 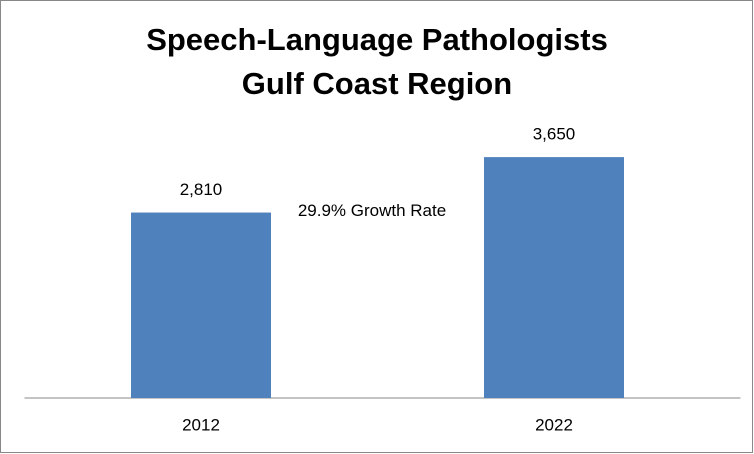 I want to click on x-tick-label: 2012, so click(x=201, y=424).